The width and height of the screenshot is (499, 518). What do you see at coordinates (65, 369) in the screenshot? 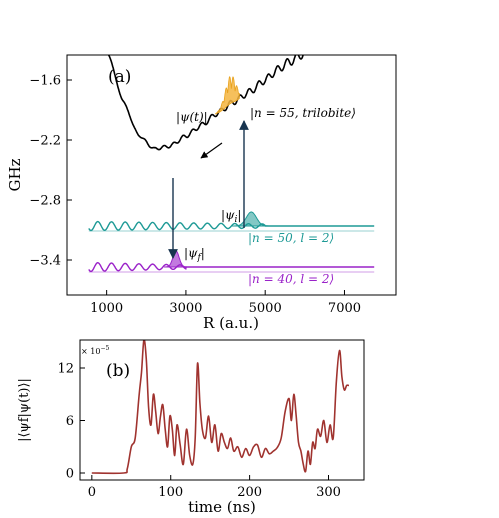
I see `panel-b-ytick-label: 12` at bounding box center [65, 369].